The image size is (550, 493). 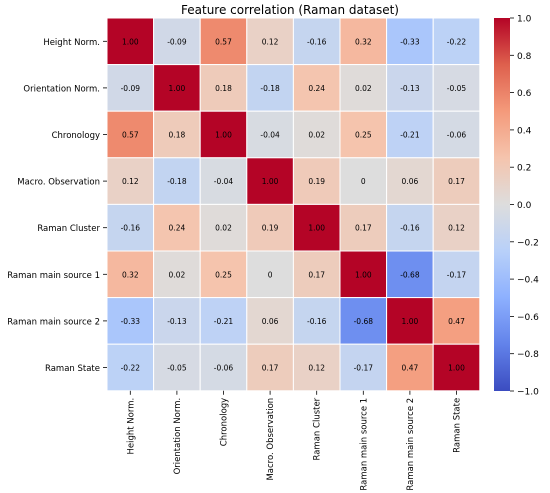 What do you see at coordinates (53, 322) in the screenshot?
I see `y-tick-label: Raman main source 2` at bounding box center [53, 322].